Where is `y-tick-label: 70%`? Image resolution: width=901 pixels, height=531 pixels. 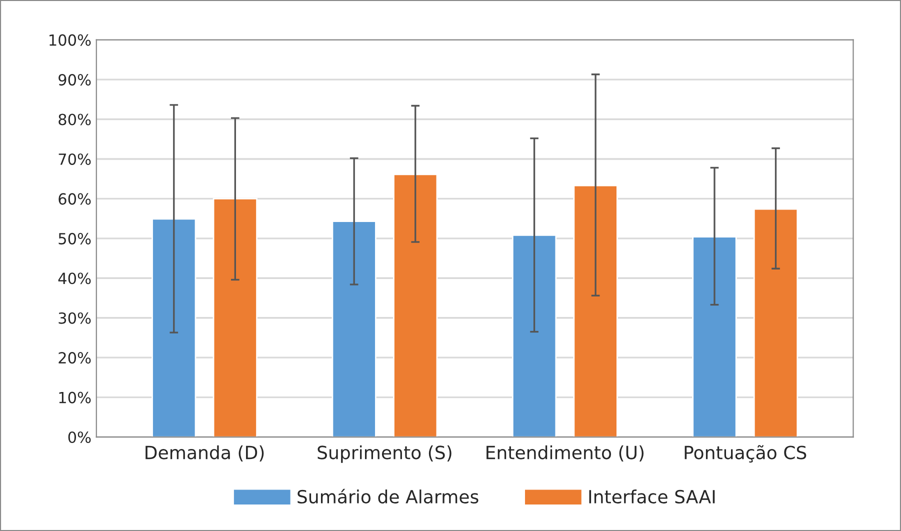
y-tick-label: 70% is located at coordinates (74, 159).